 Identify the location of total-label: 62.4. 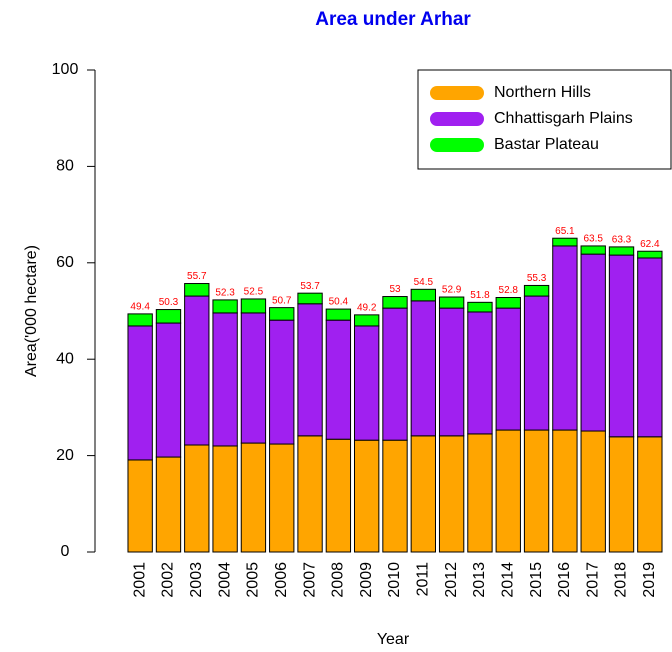
(650, 244).